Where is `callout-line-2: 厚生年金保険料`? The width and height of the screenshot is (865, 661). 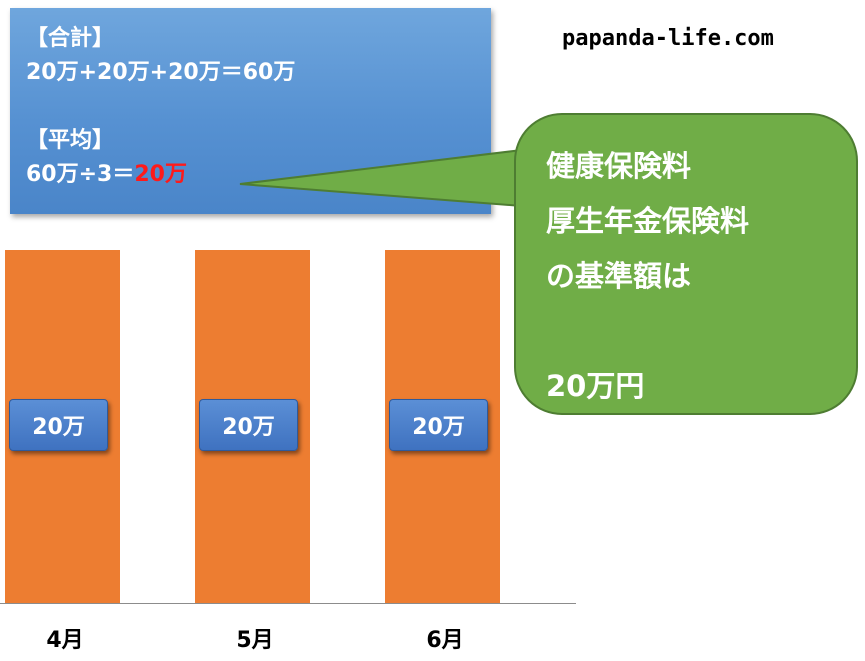 callout-line-2: 厚生年金保険料 is located at coordinates (648, 221).